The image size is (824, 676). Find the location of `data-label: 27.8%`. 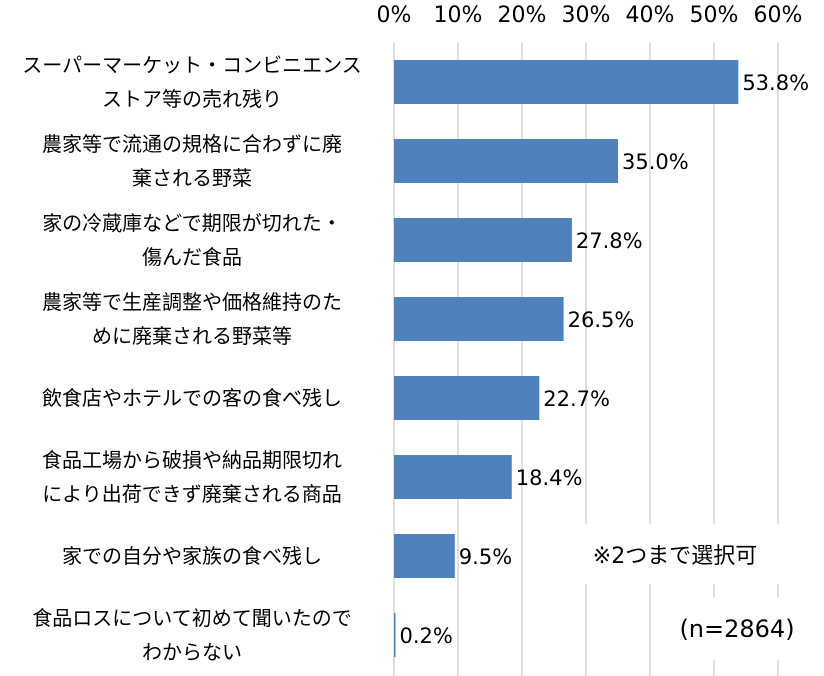

data-label: 27.8% is located at coordinates (609, 241).